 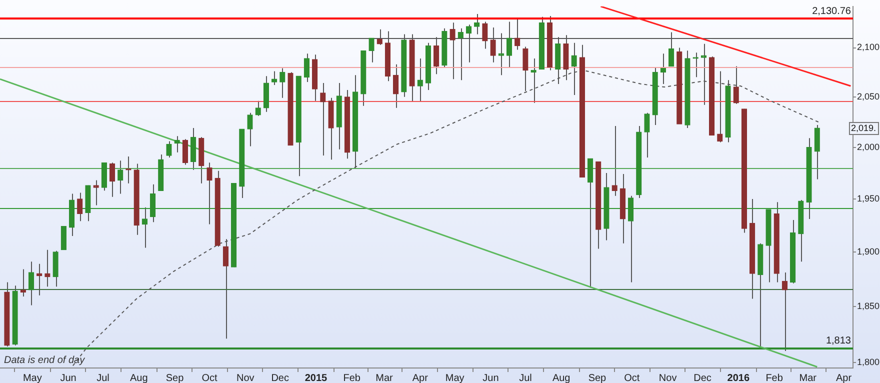 I want to click on y-tick-label: 2,050, so click(x=868, y=96).